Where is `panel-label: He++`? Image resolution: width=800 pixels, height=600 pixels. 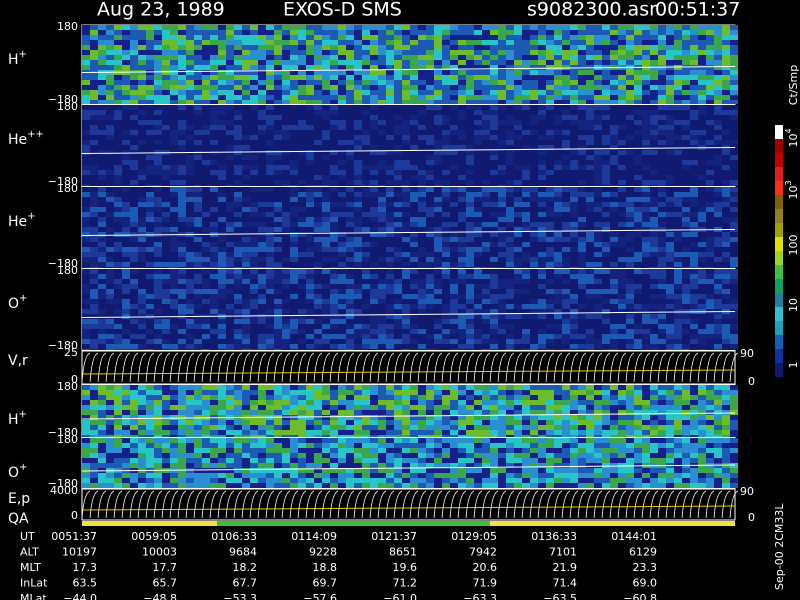 panel-label: He++ is located at coordinates (26, 138).